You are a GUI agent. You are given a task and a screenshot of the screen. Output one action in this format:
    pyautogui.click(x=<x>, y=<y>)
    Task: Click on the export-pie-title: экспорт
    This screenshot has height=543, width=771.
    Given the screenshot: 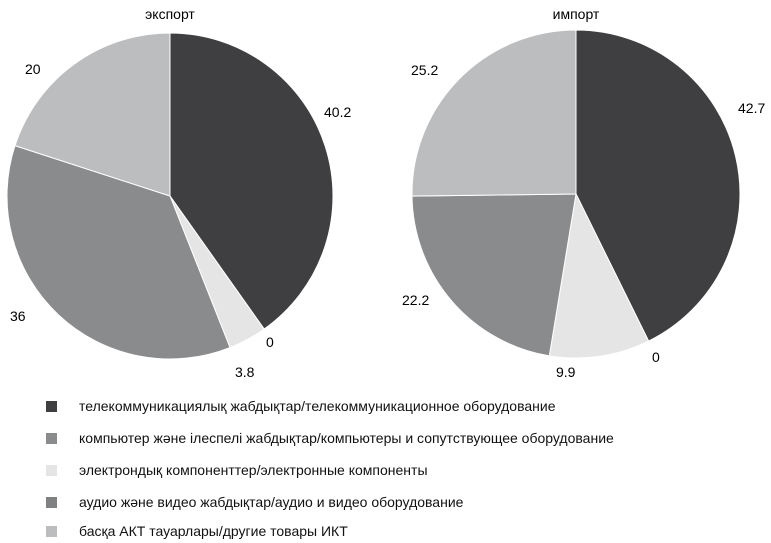 What is the action you would take?
    pyautogui.click(x=170, y=14)
    